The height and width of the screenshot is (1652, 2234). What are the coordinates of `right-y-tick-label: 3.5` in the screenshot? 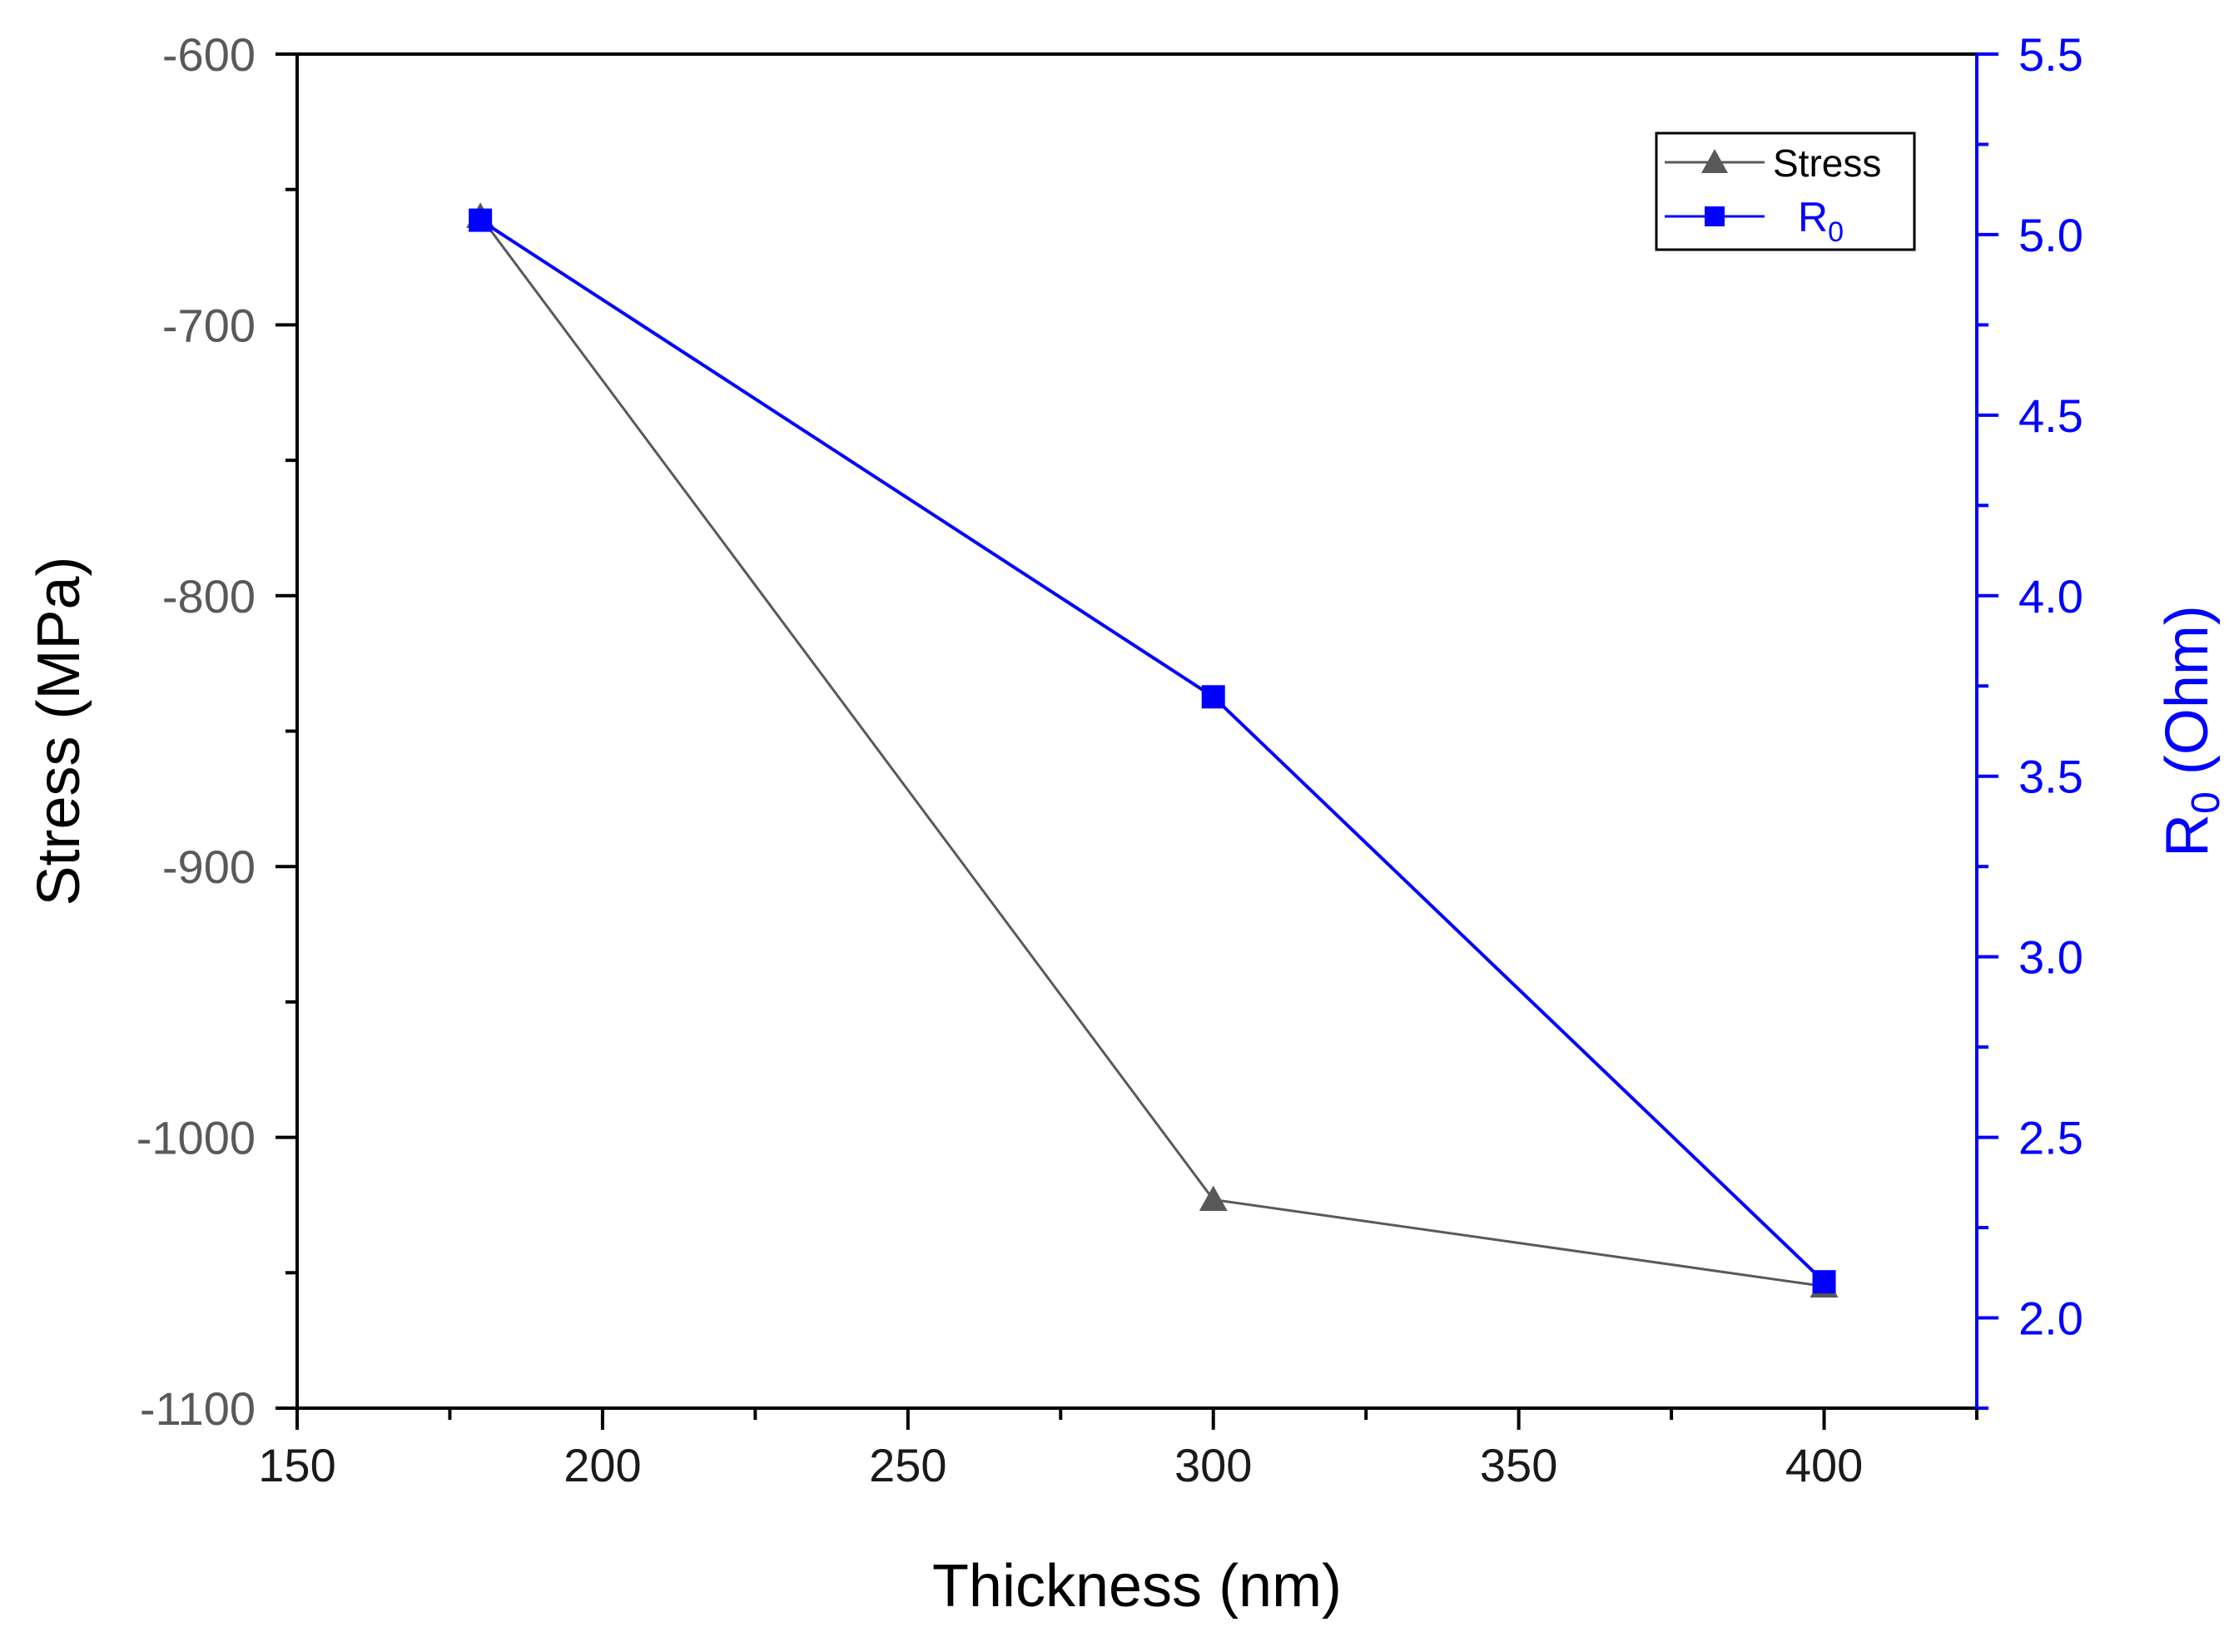 It's located at (2050, 777).